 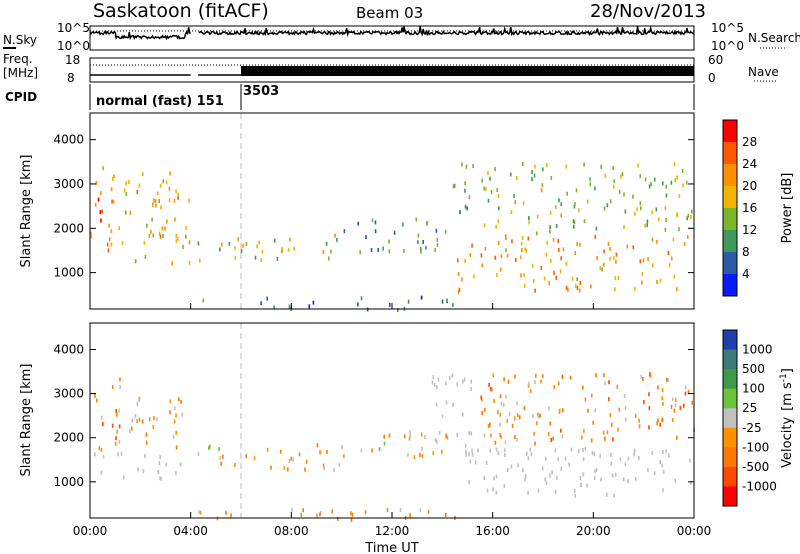 What do you see at coordinates (391, 547) in the screenshot?
I see `x-axis-title: Time UT` at bounding box center [391, 547].